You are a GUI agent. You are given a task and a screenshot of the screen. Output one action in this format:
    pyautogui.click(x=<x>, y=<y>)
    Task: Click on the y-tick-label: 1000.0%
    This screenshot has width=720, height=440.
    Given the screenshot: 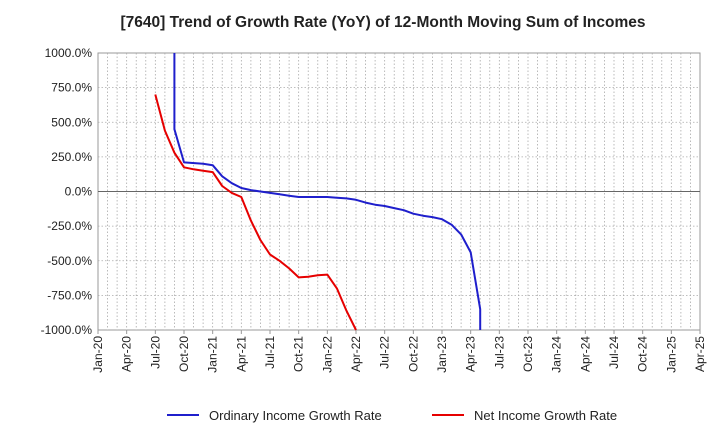 What is the action you would take?
    pyautogui.click(x=69, y=53)
    